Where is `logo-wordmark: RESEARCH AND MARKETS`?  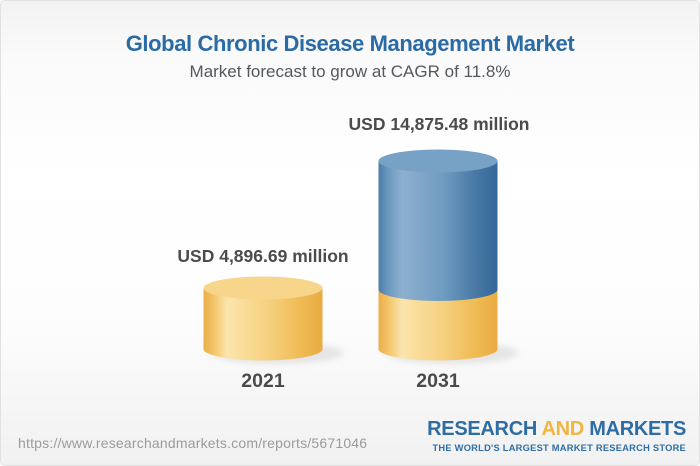
logo-wordmark: RESEARCH AND MARKETS is located at coordinates (556, 429).